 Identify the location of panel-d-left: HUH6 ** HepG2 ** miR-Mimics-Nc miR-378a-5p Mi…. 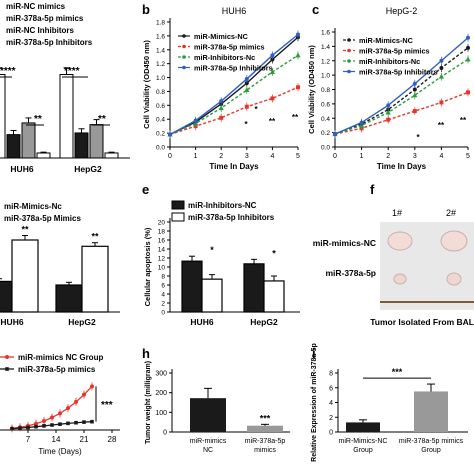
(60, 264).